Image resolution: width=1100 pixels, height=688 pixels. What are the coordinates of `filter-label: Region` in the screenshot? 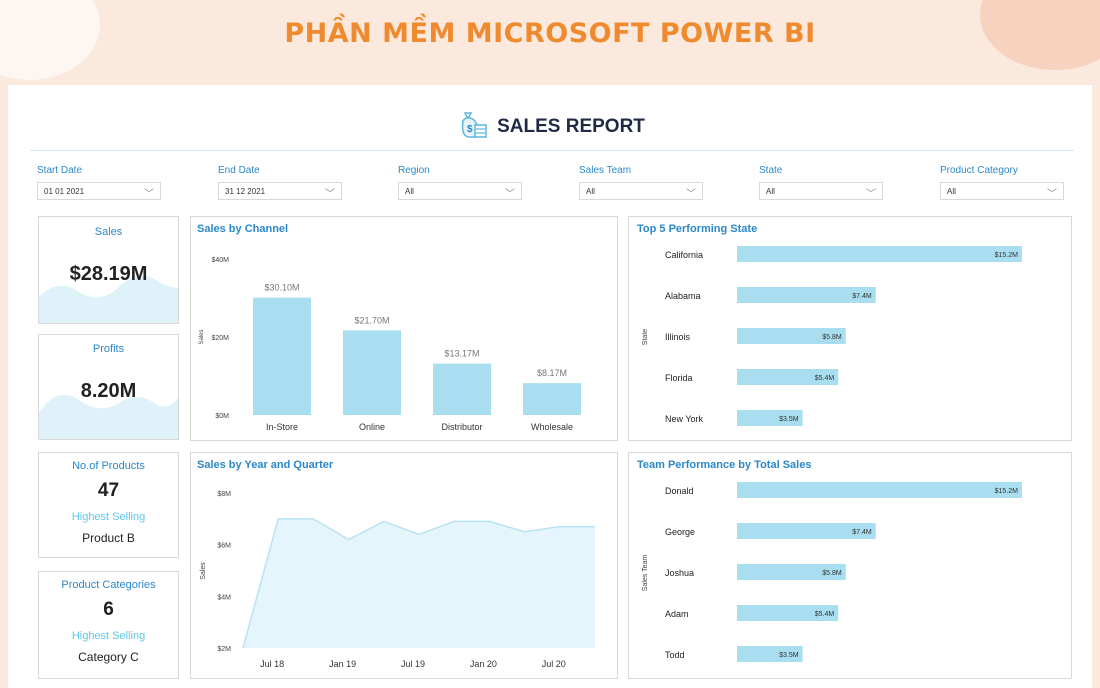 It's located at (414, 170).